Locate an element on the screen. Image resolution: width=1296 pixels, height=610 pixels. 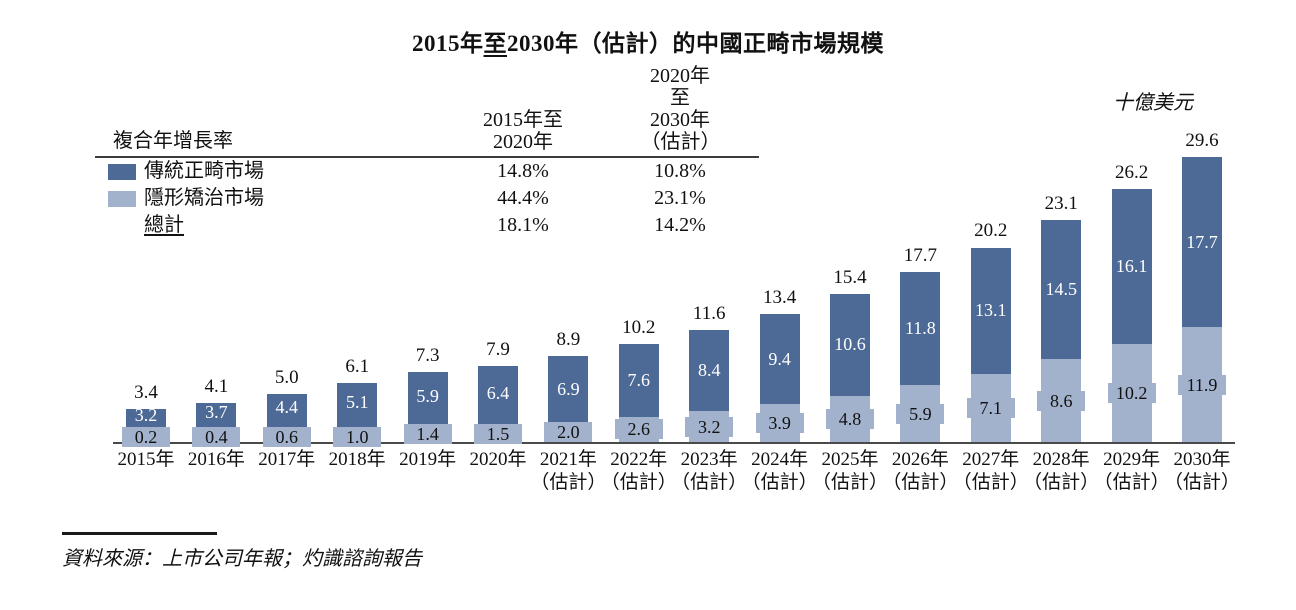
bar-column-2025年: 15.4 10.6 4.8 is located at coordinates (850, 221).